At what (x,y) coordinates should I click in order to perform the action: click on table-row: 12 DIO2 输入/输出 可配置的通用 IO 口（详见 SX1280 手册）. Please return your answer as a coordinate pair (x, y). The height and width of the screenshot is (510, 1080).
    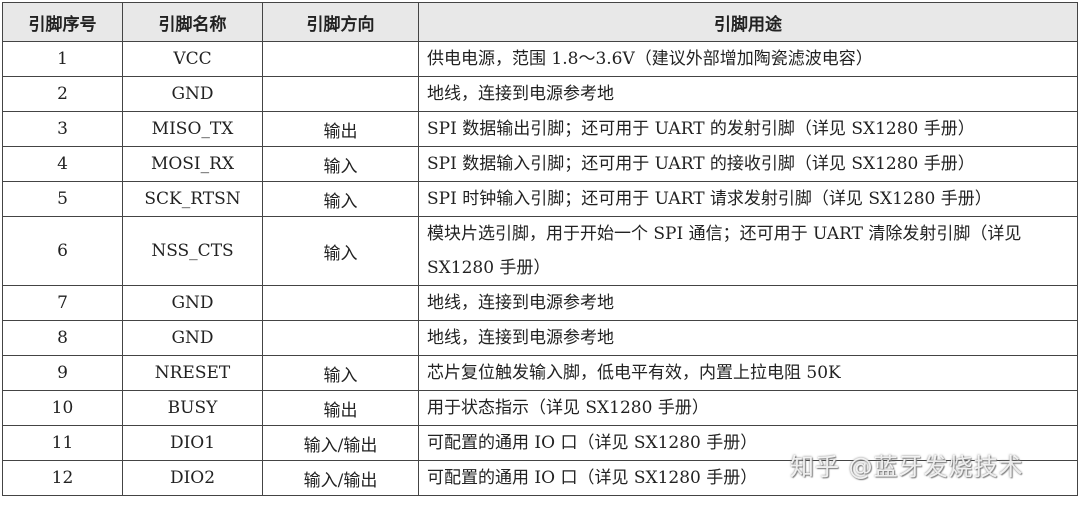
    Looking at the image, I should click on (540, 478).